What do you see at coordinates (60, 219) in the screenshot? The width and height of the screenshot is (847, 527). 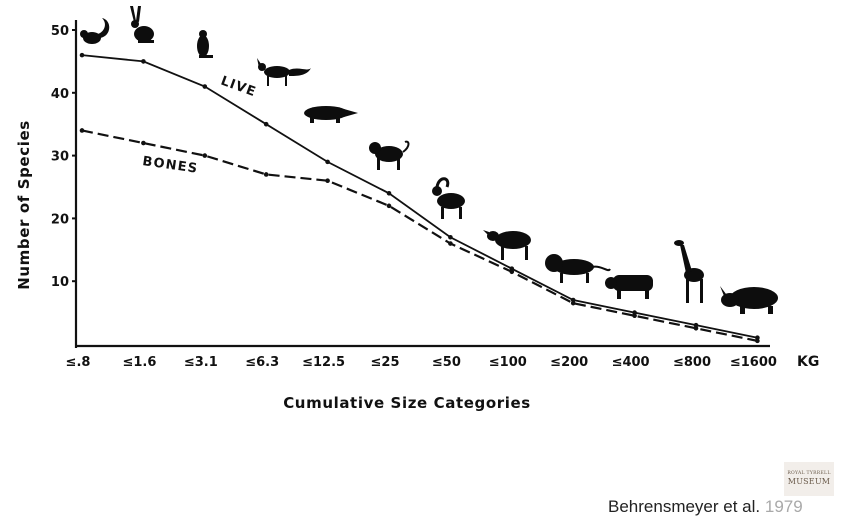 I see `y-tick-label: 20` at bounding box center [60, 219].